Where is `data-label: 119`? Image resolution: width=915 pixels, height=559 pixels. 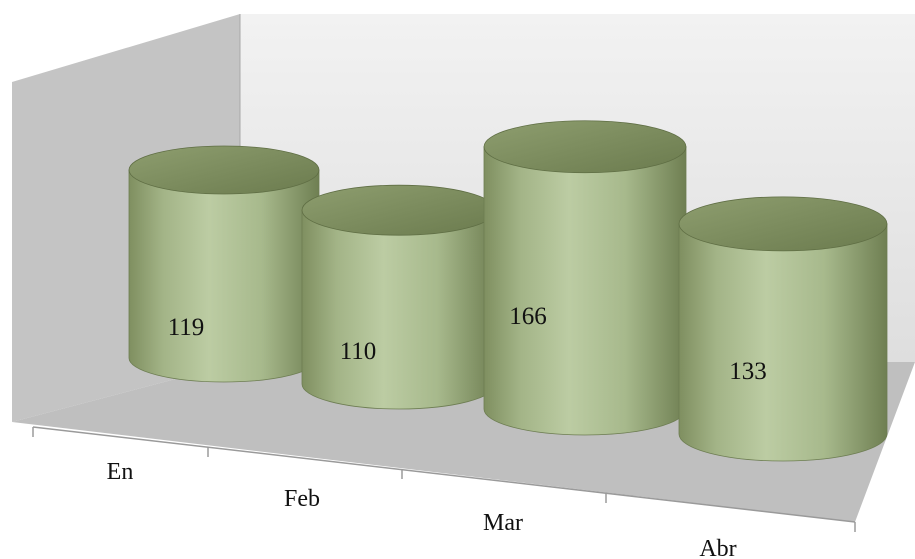
data-label: 119 is located at coordinates (186, 327).